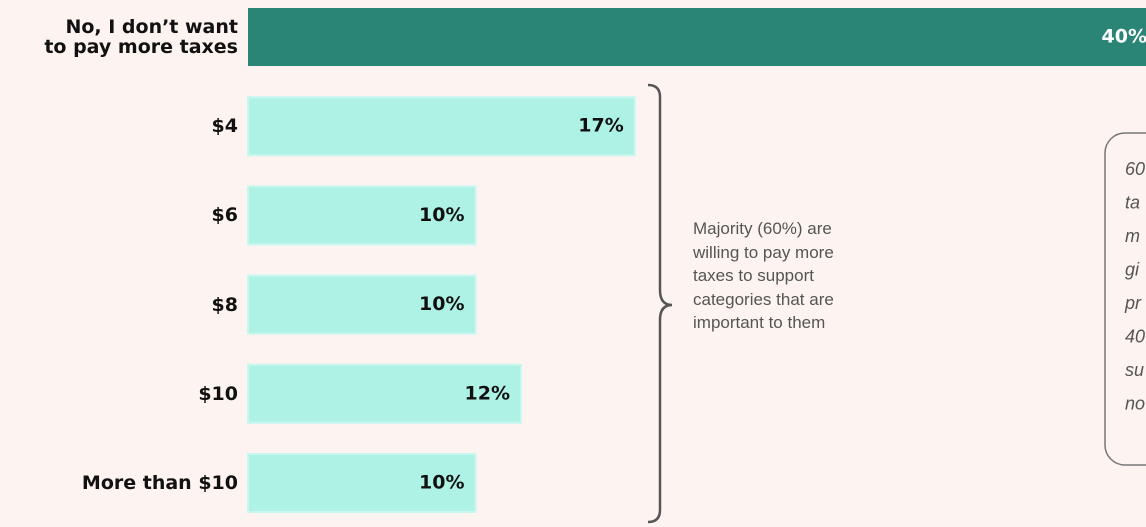  Describe the element at coordinates (1135, 169) in the screenshot. I see `callout-text: 60` at that location.